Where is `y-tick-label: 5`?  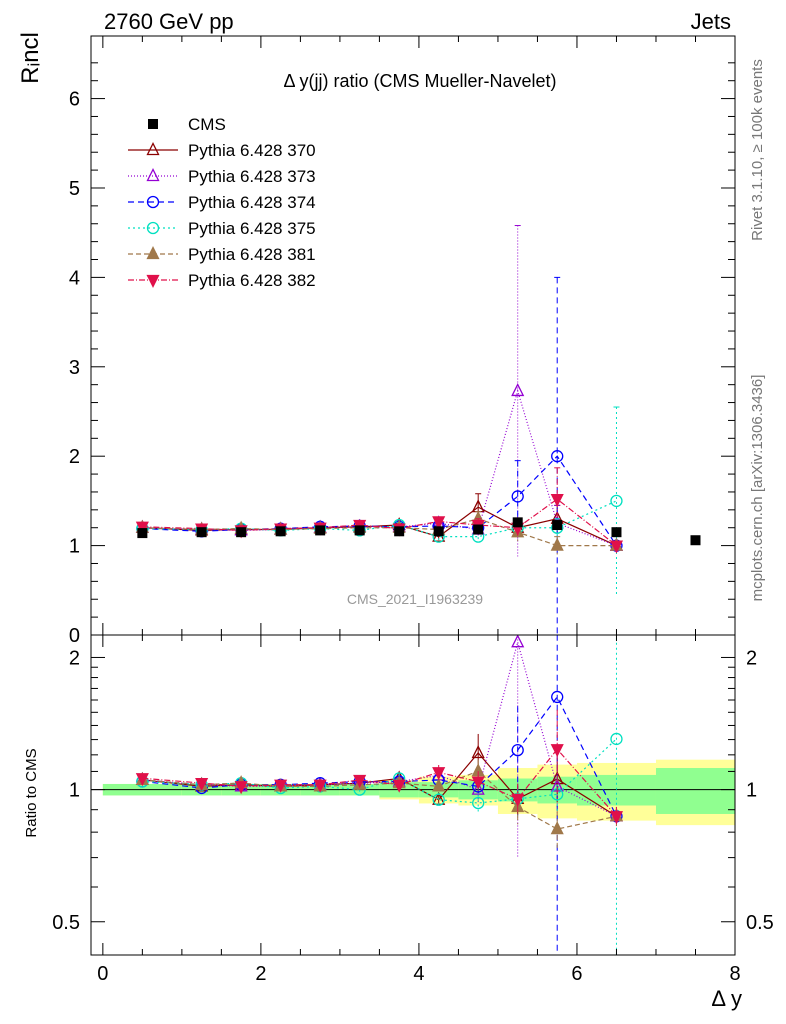 y-tick-label: 5 is located at coordinates (74, 189).